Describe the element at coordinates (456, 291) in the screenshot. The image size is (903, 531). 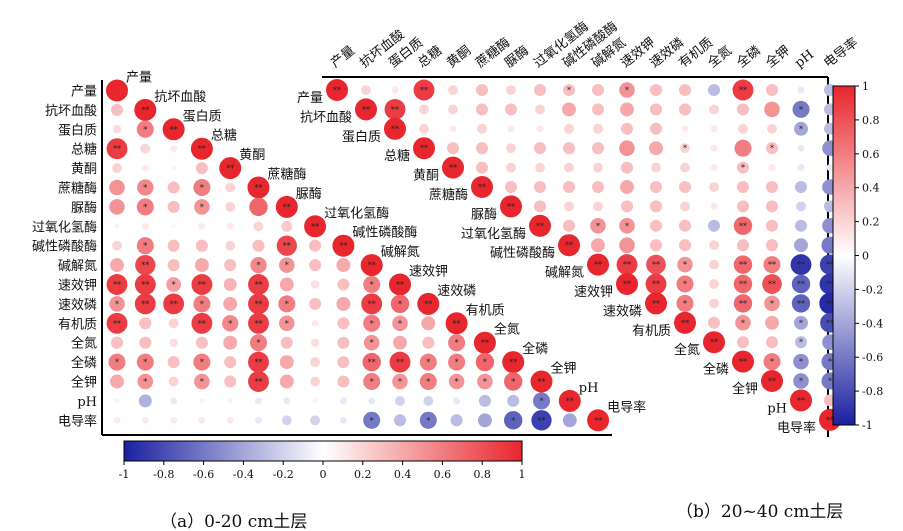
I see `panel-a-diag-label-11: 速效磷` at that location.